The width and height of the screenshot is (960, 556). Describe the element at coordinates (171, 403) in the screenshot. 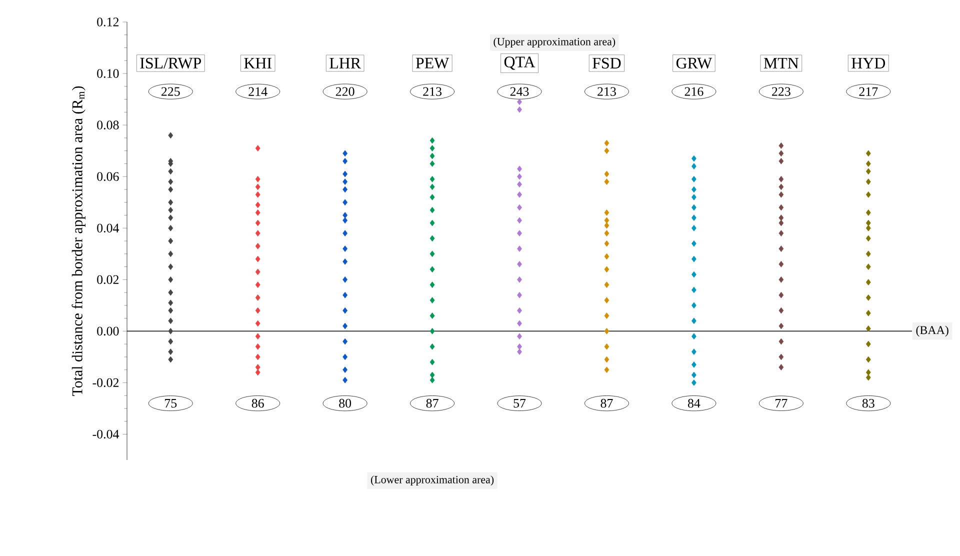

I see `annotation: 75` at that location.